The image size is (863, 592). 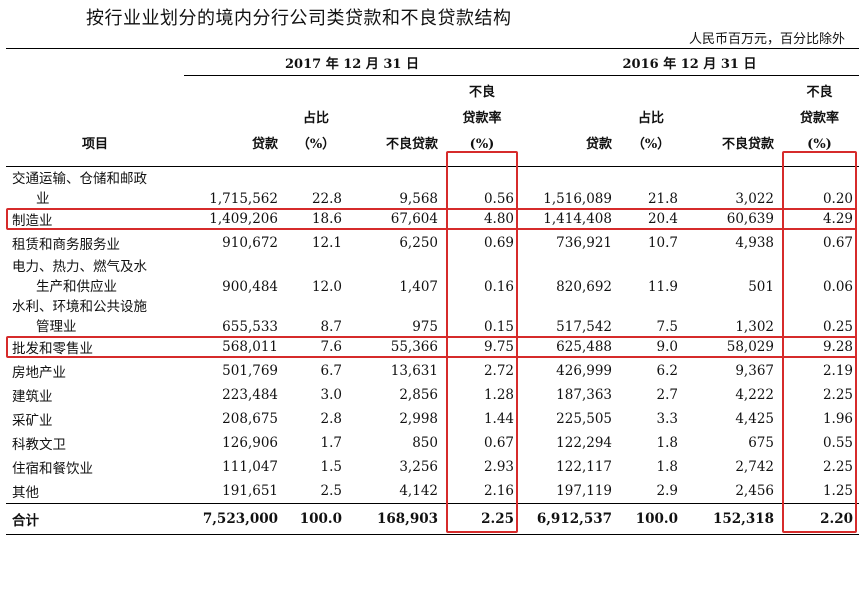 What do you see at coordinates (754, 491) in the screenshot?
I see `table-cell: 2,456` at bounding box center [754, 491].